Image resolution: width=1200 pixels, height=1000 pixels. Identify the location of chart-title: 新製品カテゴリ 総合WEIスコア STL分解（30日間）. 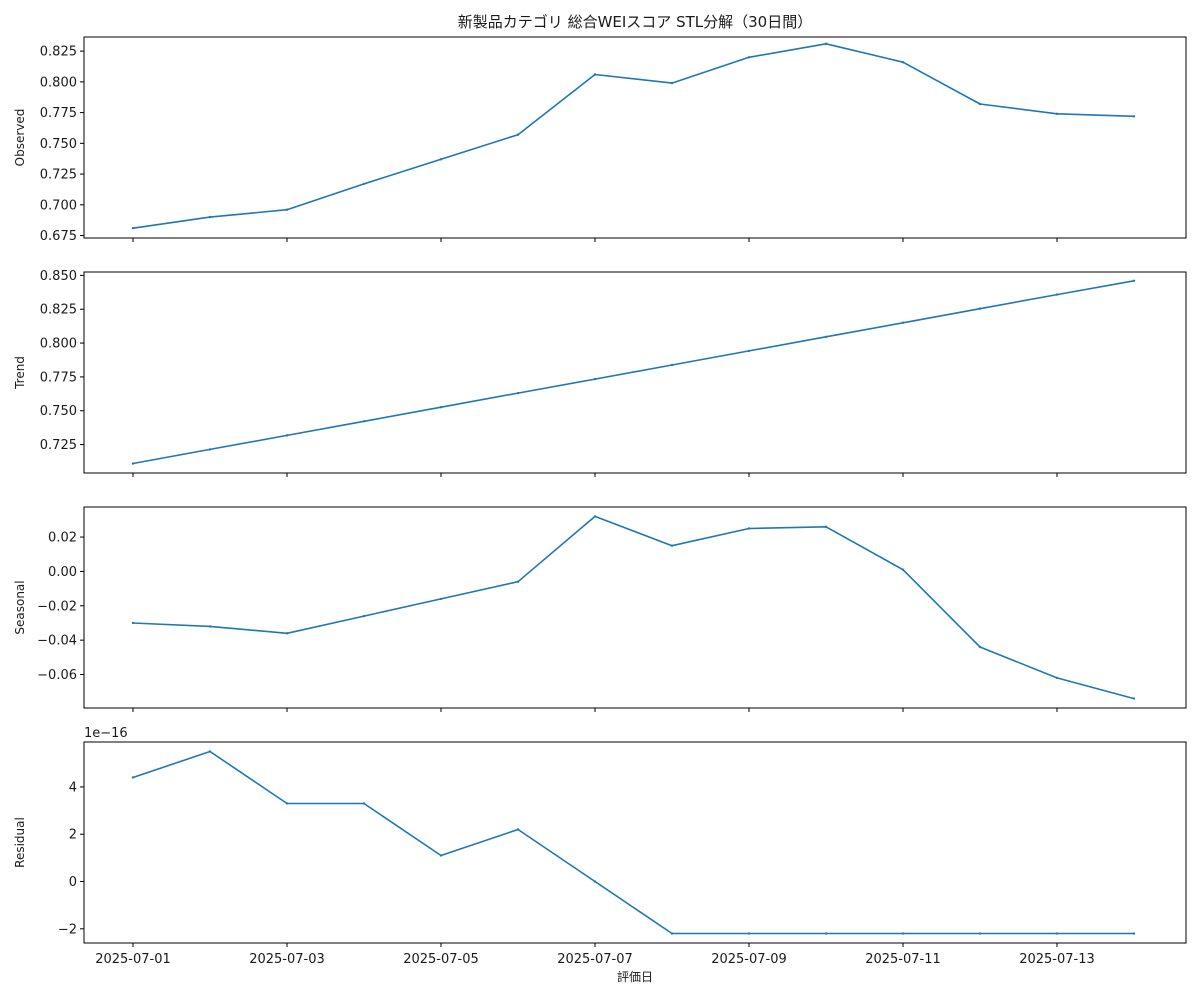
(635, 22).